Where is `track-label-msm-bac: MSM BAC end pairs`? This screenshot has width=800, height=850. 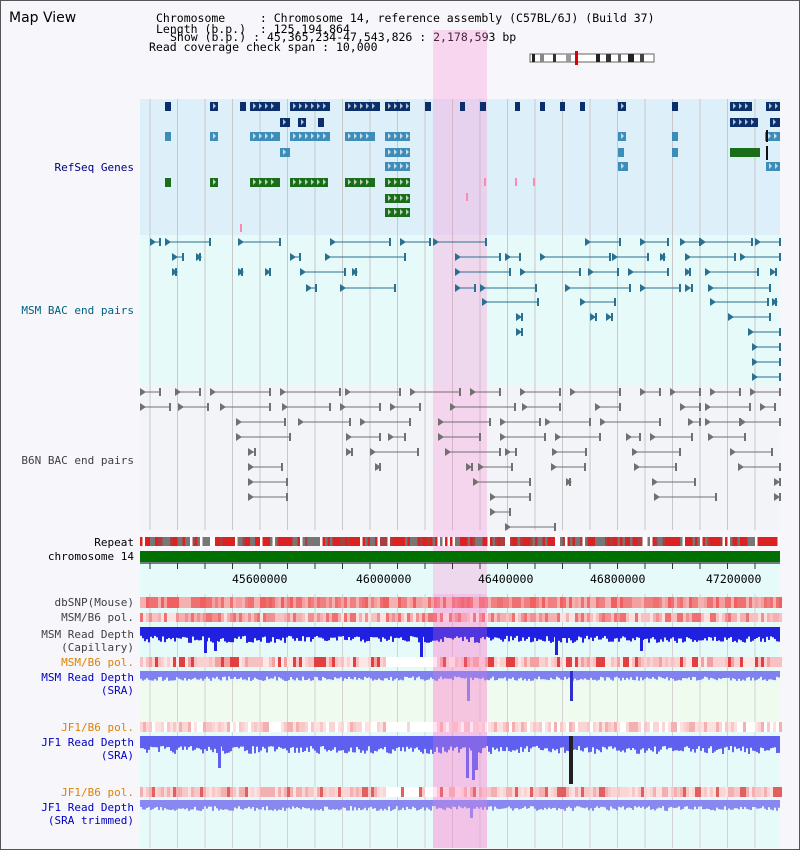 track-label-msm-bac: MSM BAC end pairs is located at coordinates (68, 310).